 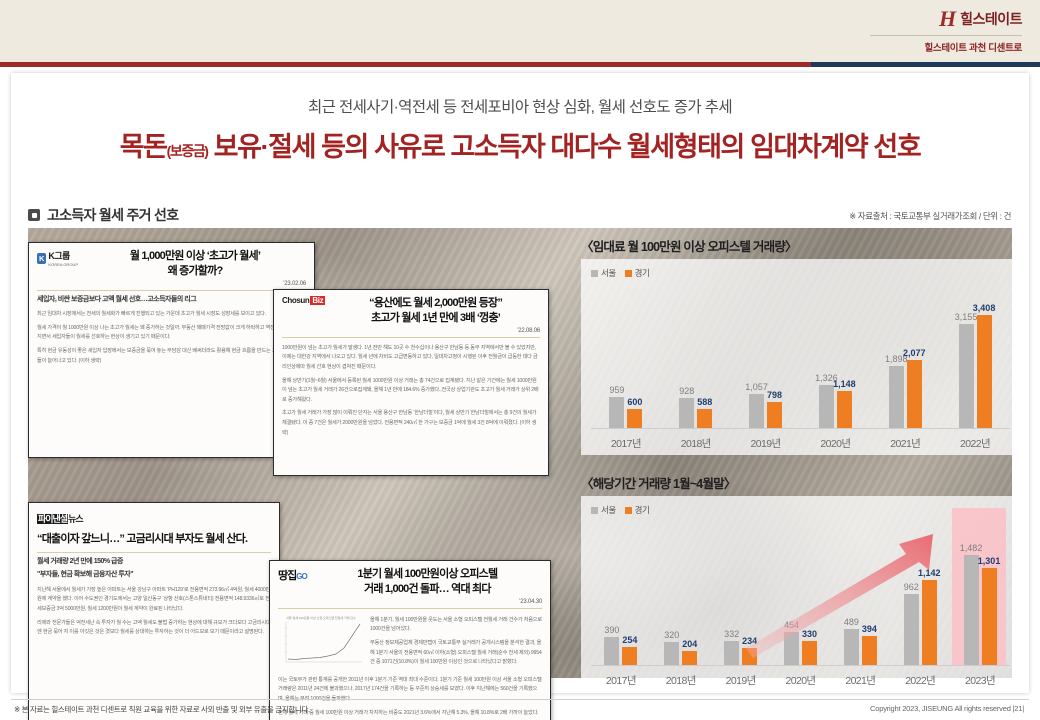 I want to click on clip2-date: ’22.08.06, so click(x=528, y=330).